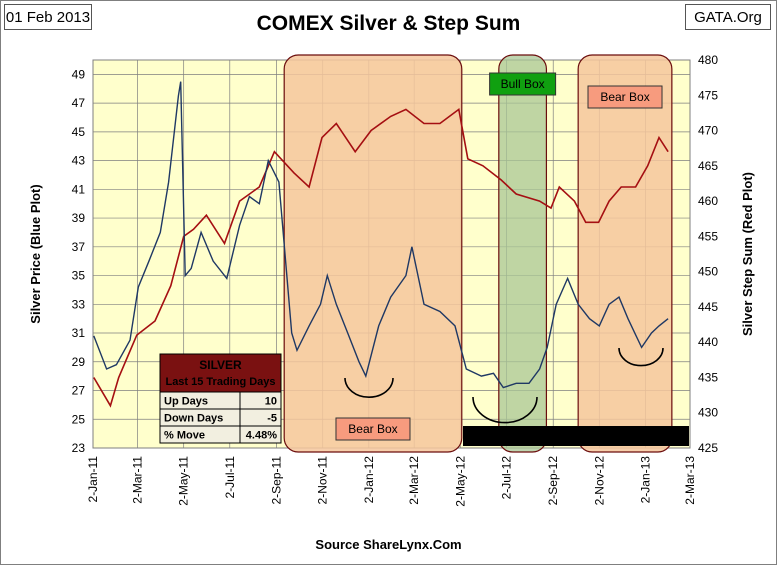  What do you see at coordinates (523, 253) in the screenshot?
I see `bull-box` at bounding box center [523, 253].